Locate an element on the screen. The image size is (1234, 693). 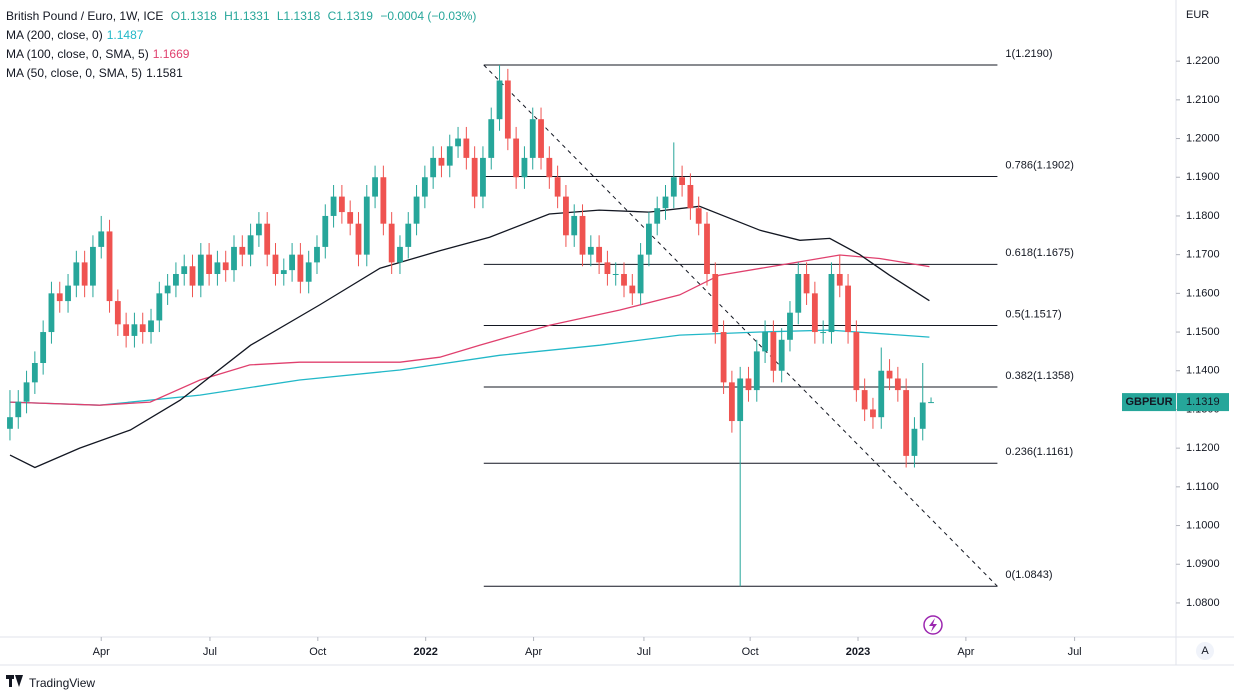
legend-value: 1.1669 is located at coordinates (171, 54).